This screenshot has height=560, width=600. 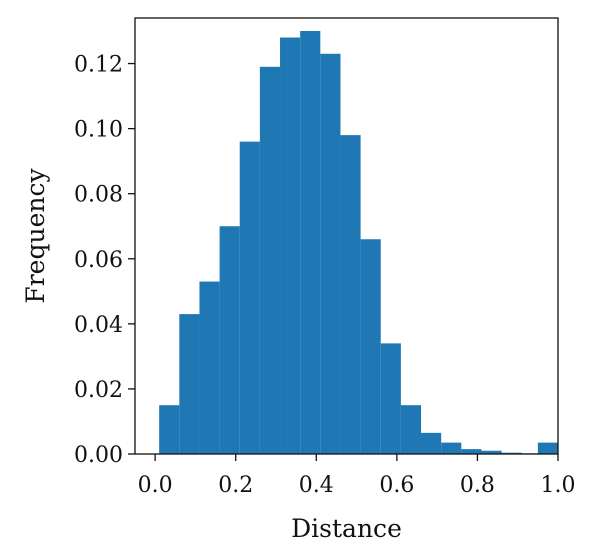 What do you see at coordinates (98, 65) in the screenshot?
I see `y-tick-label-6: 0.12` at bounding box center [98, 65].